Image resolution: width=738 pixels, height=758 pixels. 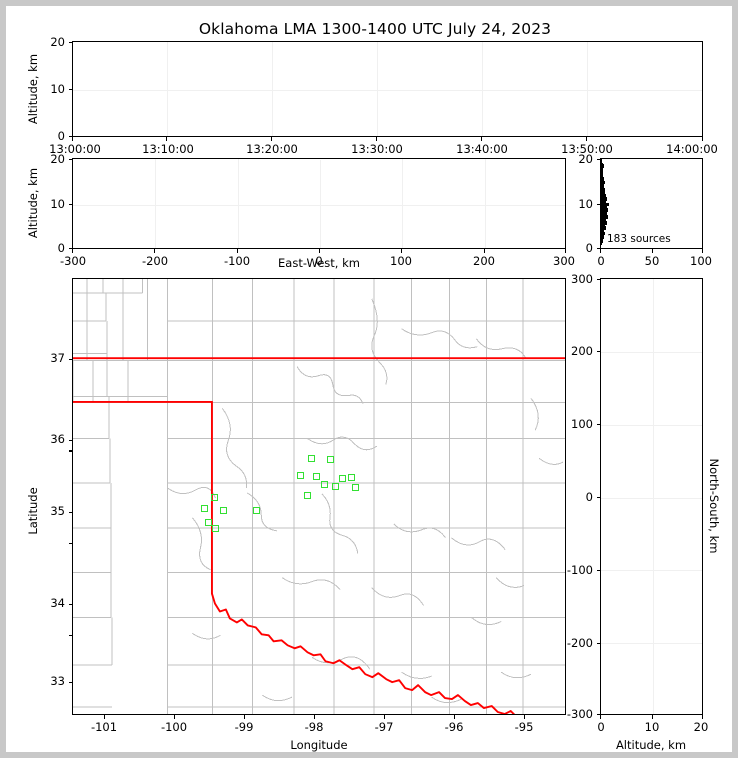 I want to click on tick-label: 14:00:00, so click(x=692, y=149).